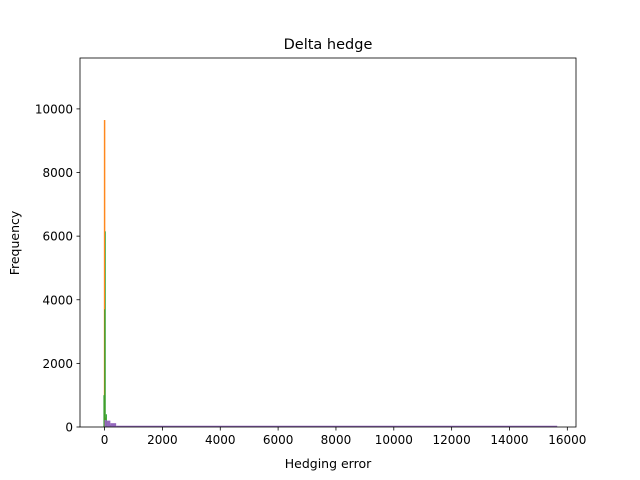 This screenshot has width=640, height=480. Describe the element at coordinates (278, 440) in the screenshot. I see `x-tick-label: 6000` at that location.